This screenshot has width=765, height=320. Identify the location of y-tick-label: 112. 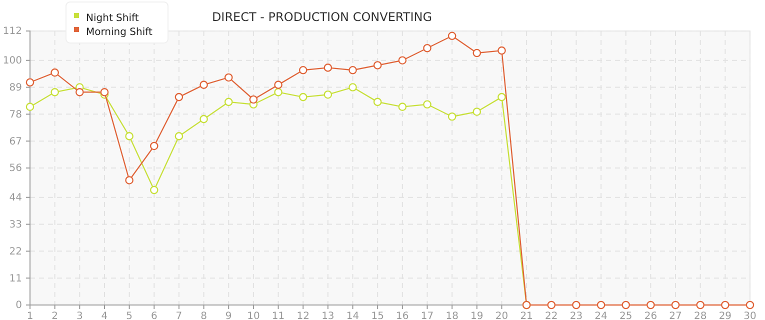
(12, 32).